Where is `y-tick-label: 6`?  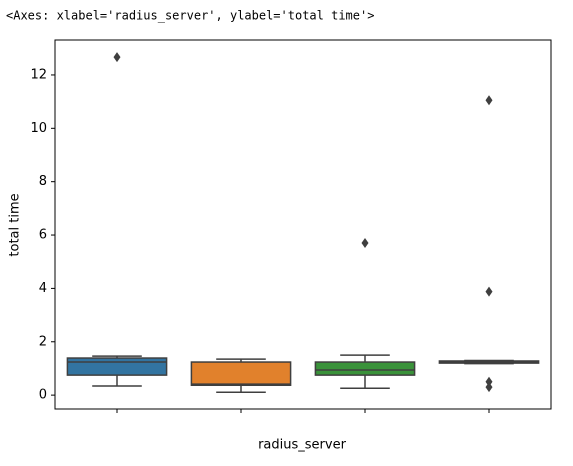
y-tick-label: 6 is located at coordinates (43, 235).